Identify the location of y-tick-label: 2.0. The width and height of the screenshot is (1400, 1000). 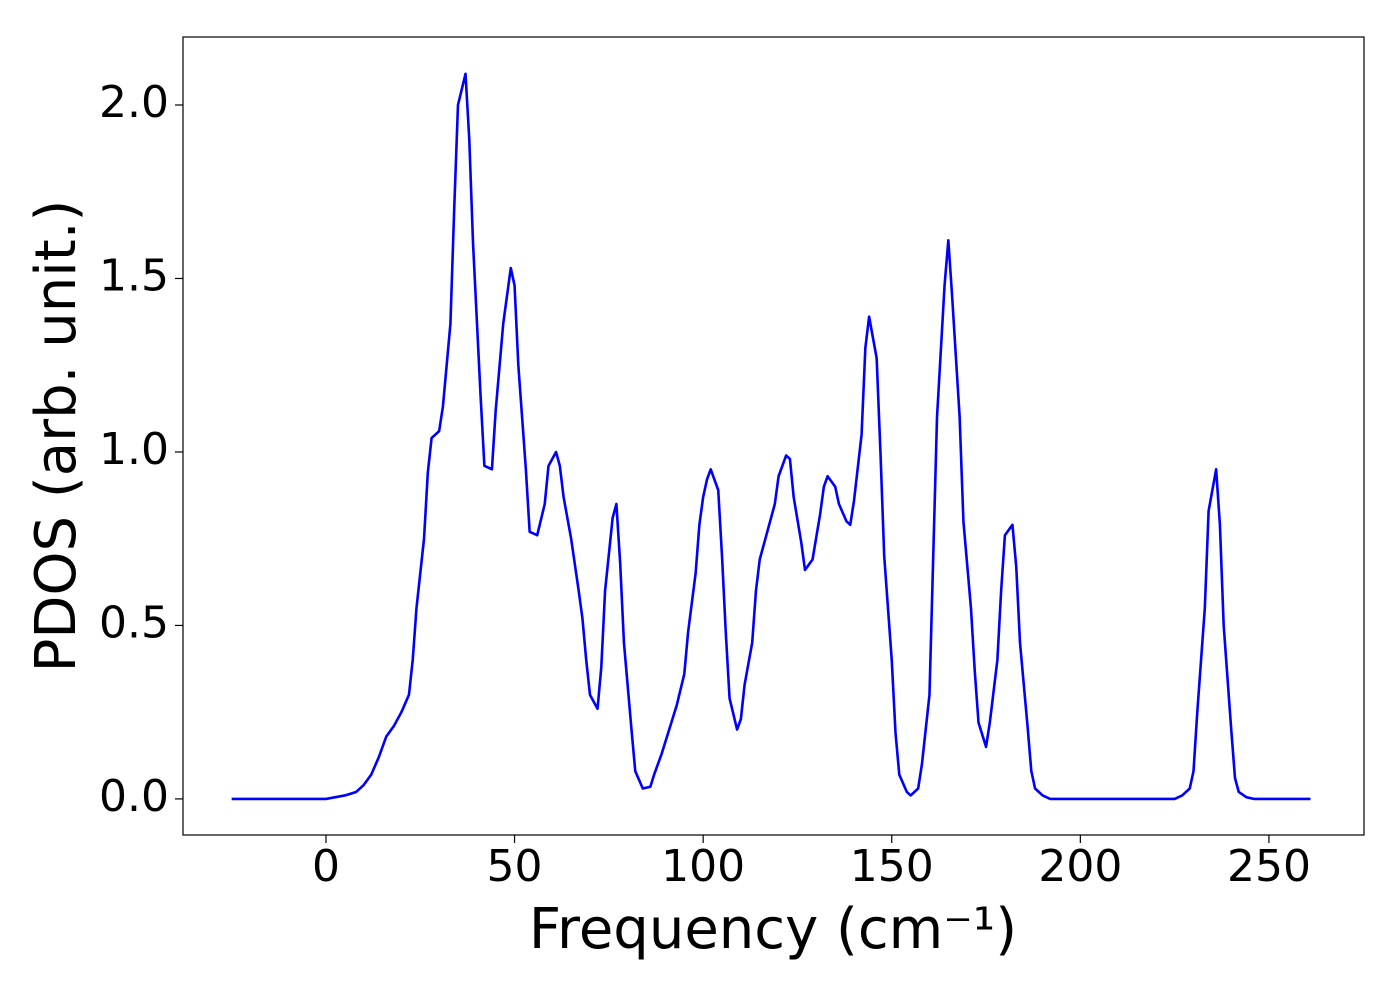
(134, 102).